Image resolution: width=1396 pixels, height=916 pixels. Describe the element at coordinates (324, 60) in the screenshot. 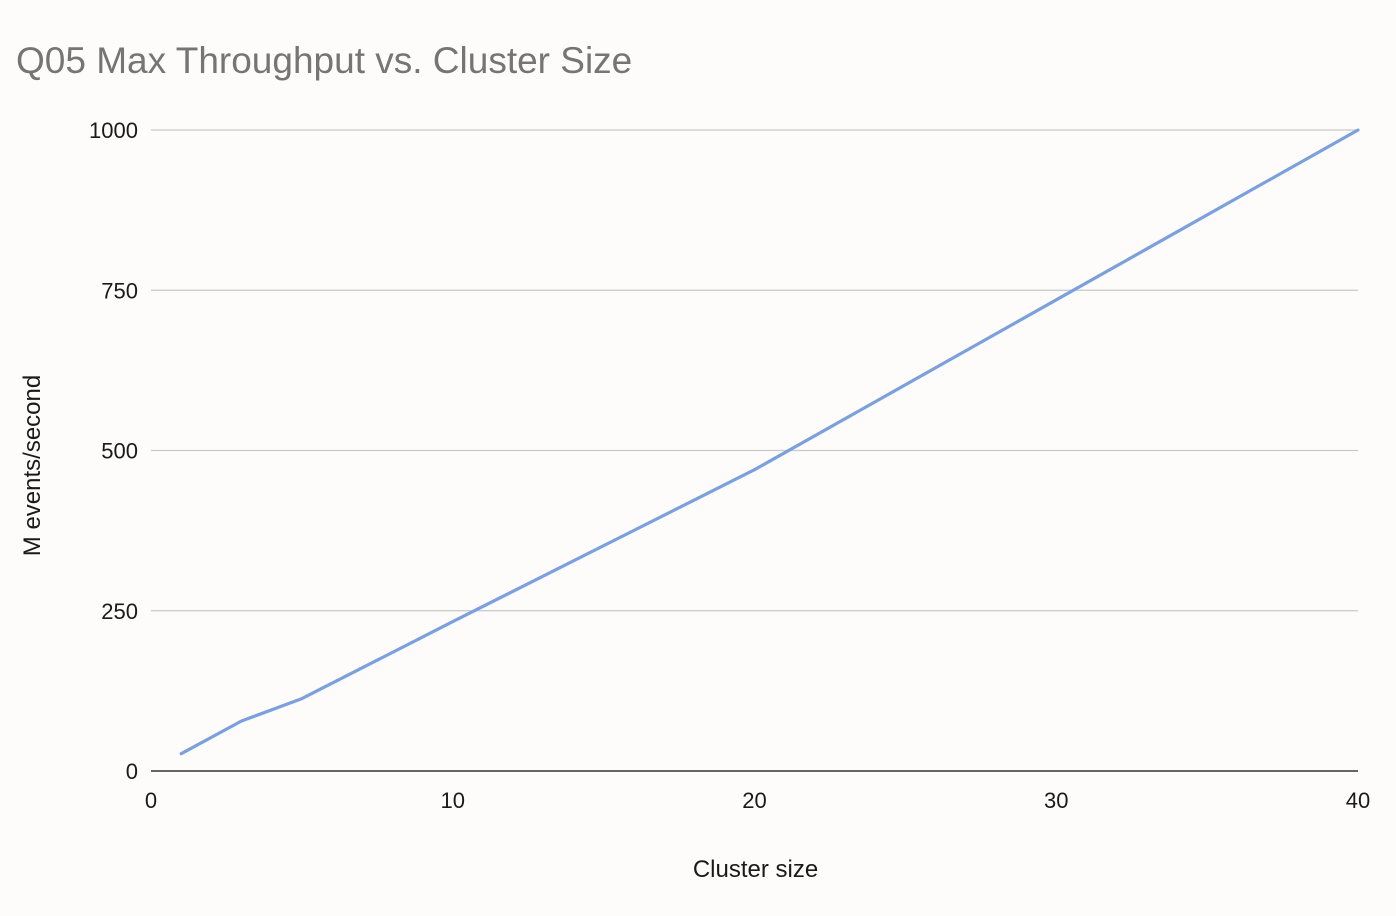

I see `chart-title: Q05 Max Throughput vs. Cluster Size` at that location.